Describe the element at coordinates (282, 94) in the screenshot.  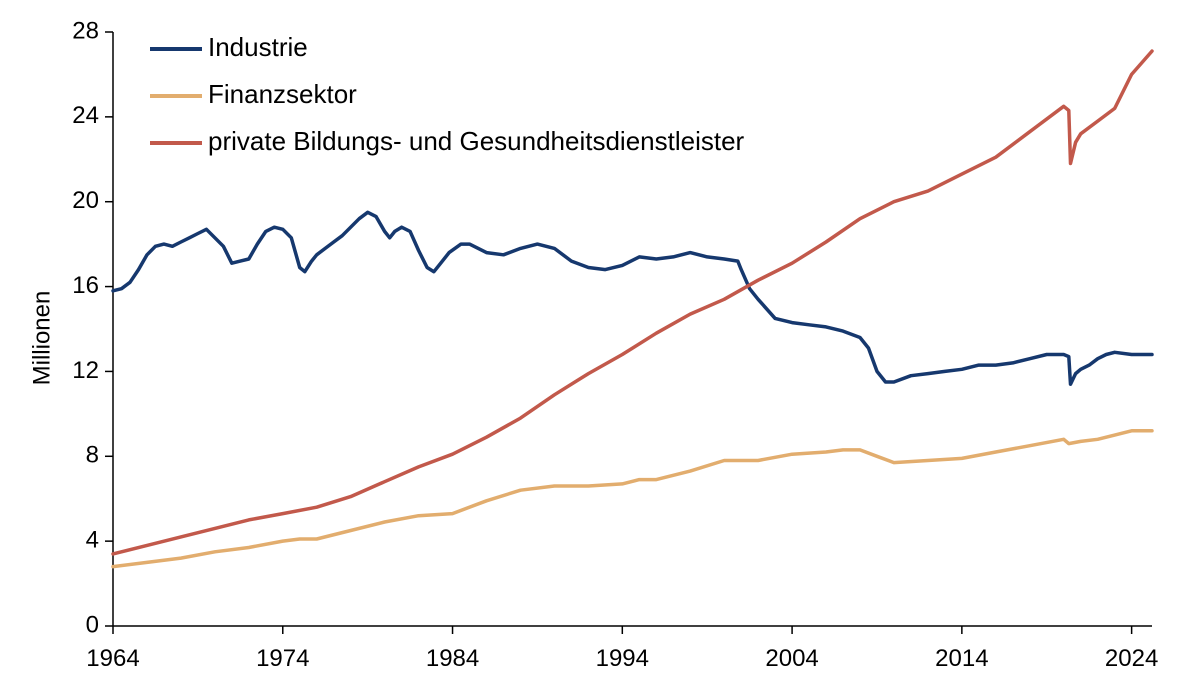
I see `legend-label: Finanzsektor` at that location.